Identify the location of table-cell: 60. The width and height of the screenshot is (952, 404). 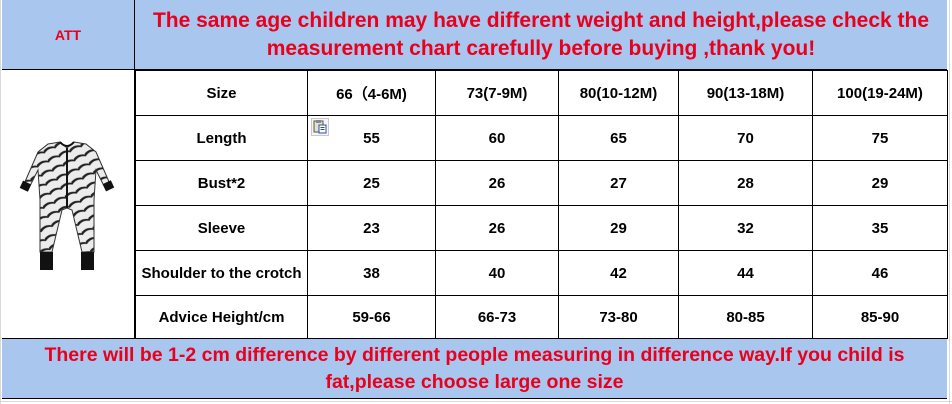
(497, 138).